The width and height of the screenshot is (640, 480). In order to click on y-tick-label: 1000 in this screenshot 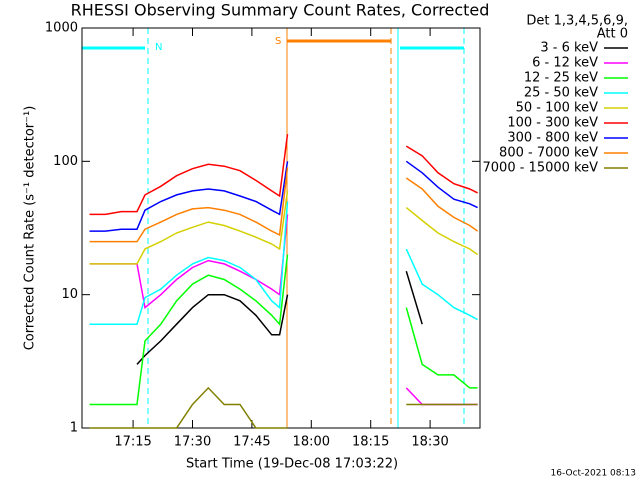, I will do `click(61, 28)`.